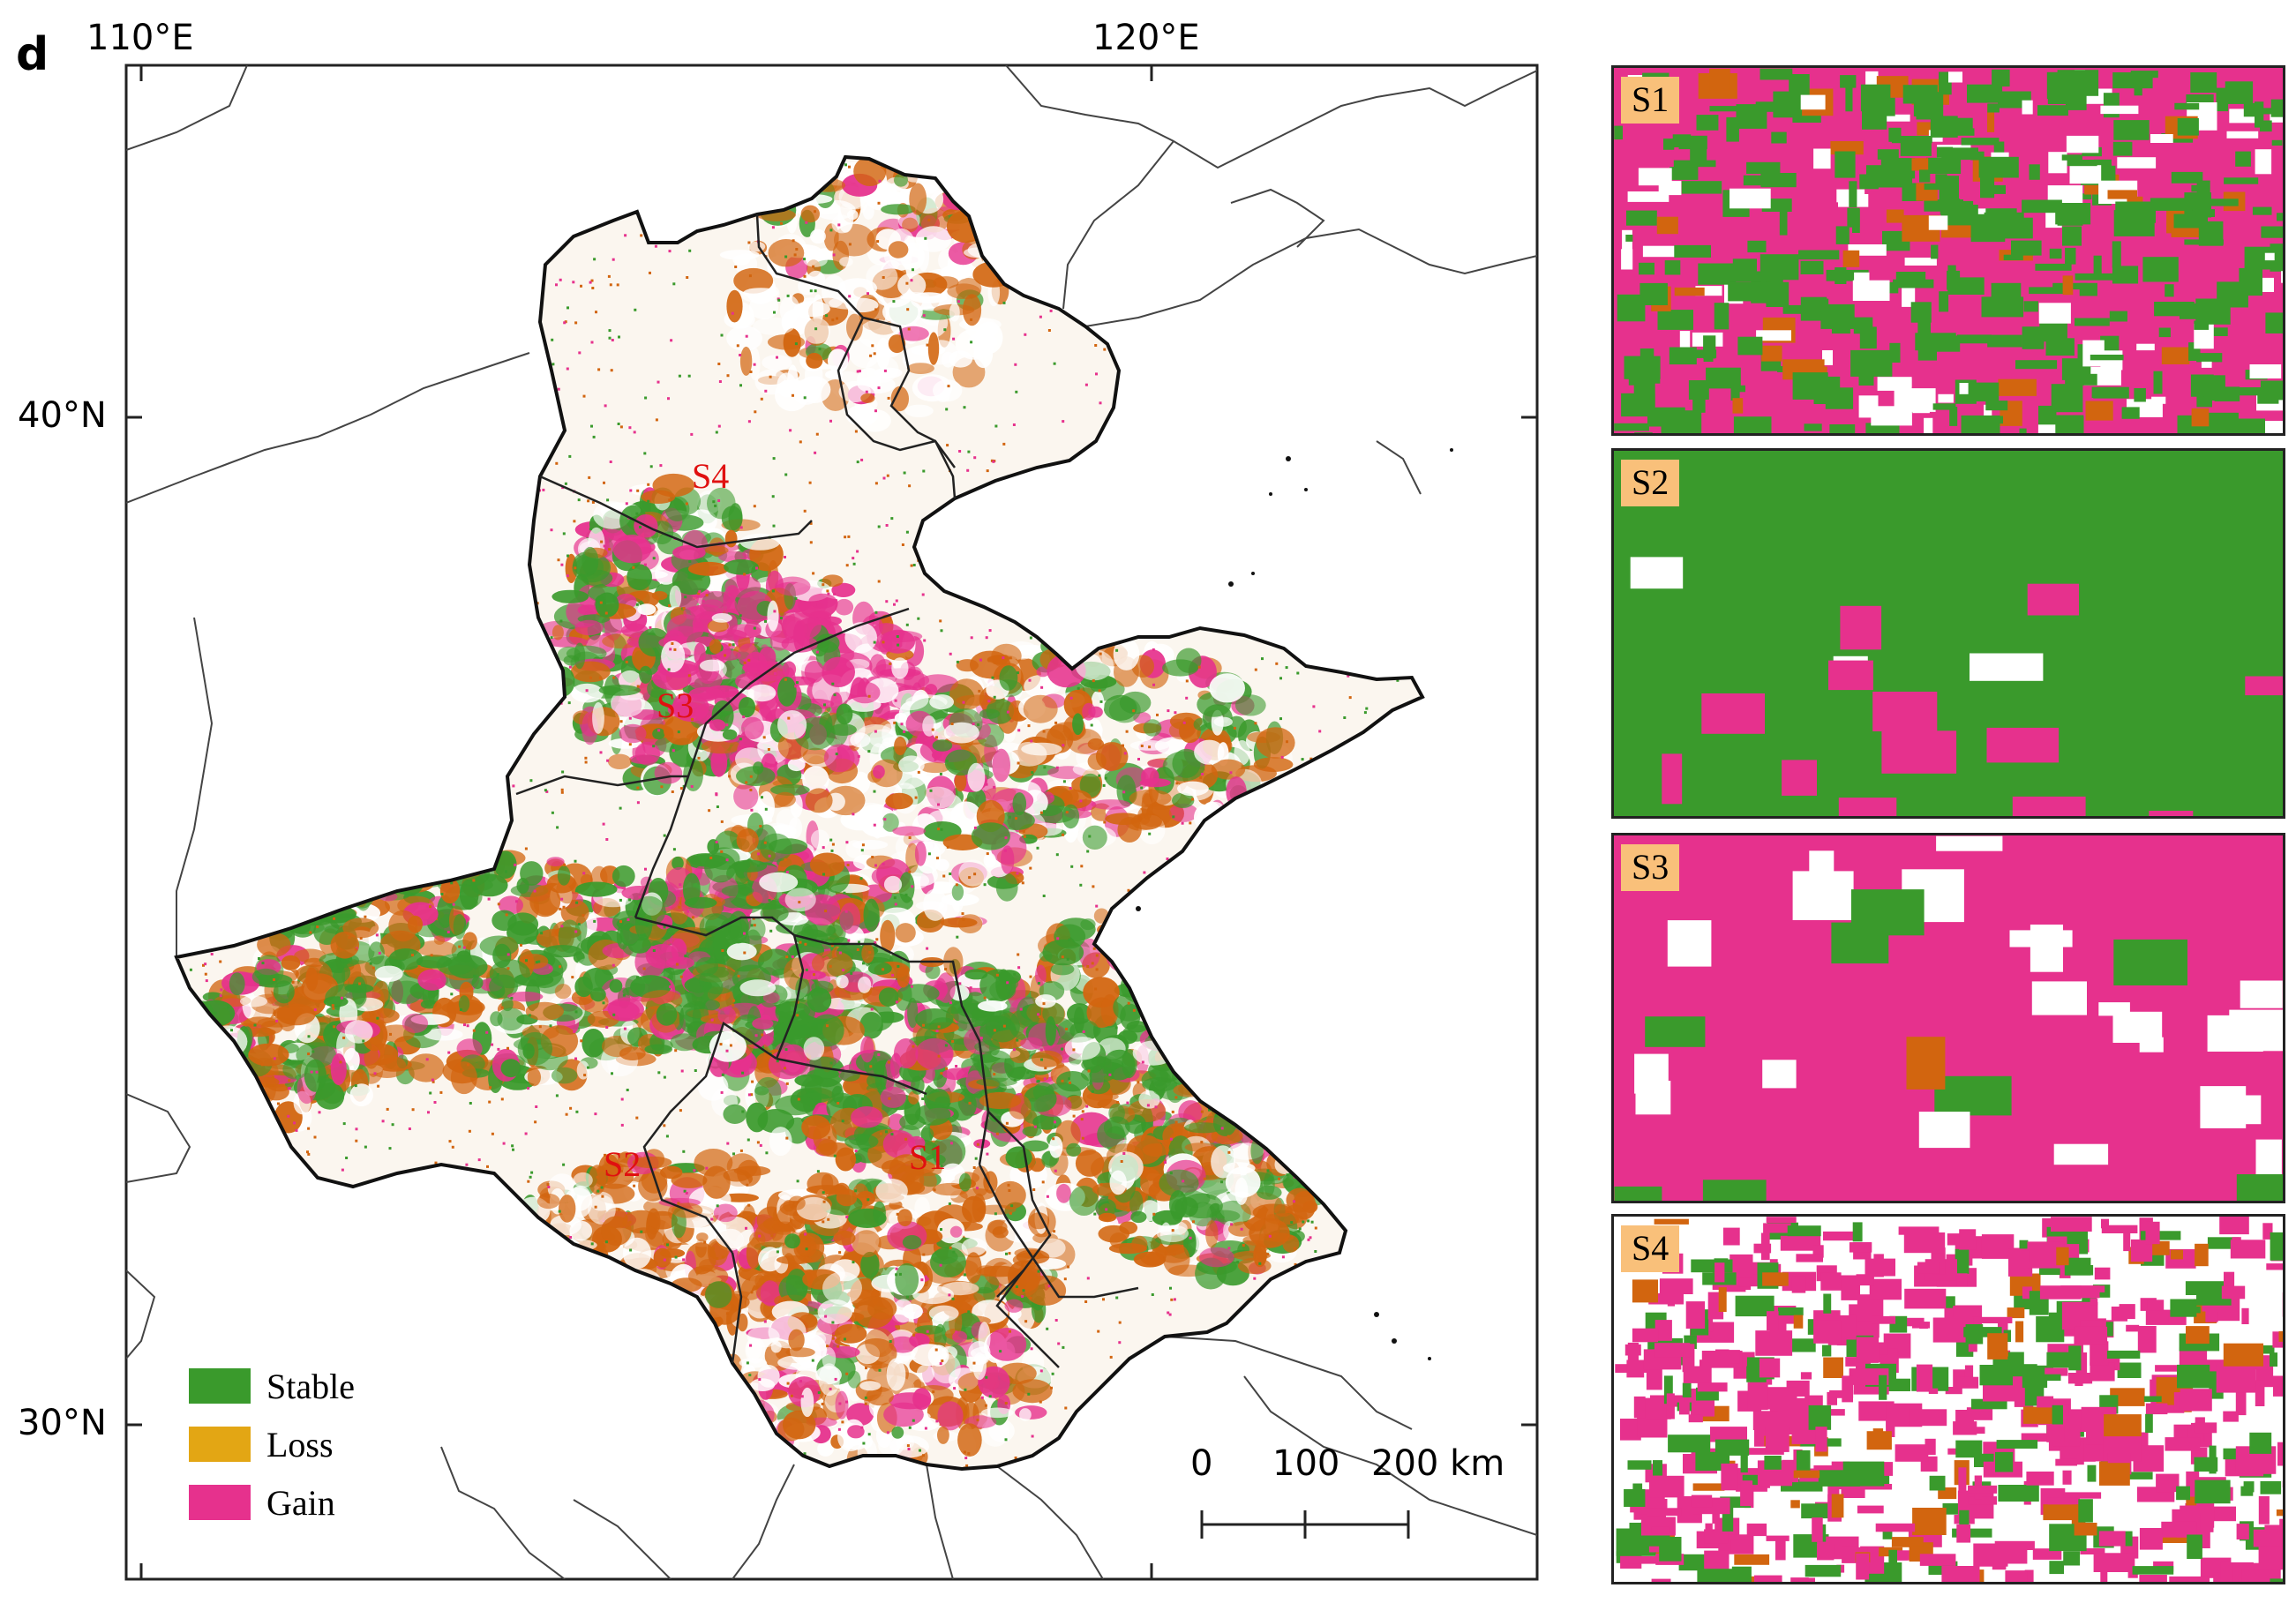 This screenshot has width=2296, height=1603. Describe the element at coordinates (1294, 904) in the screenshot. I see `islands` at that location.